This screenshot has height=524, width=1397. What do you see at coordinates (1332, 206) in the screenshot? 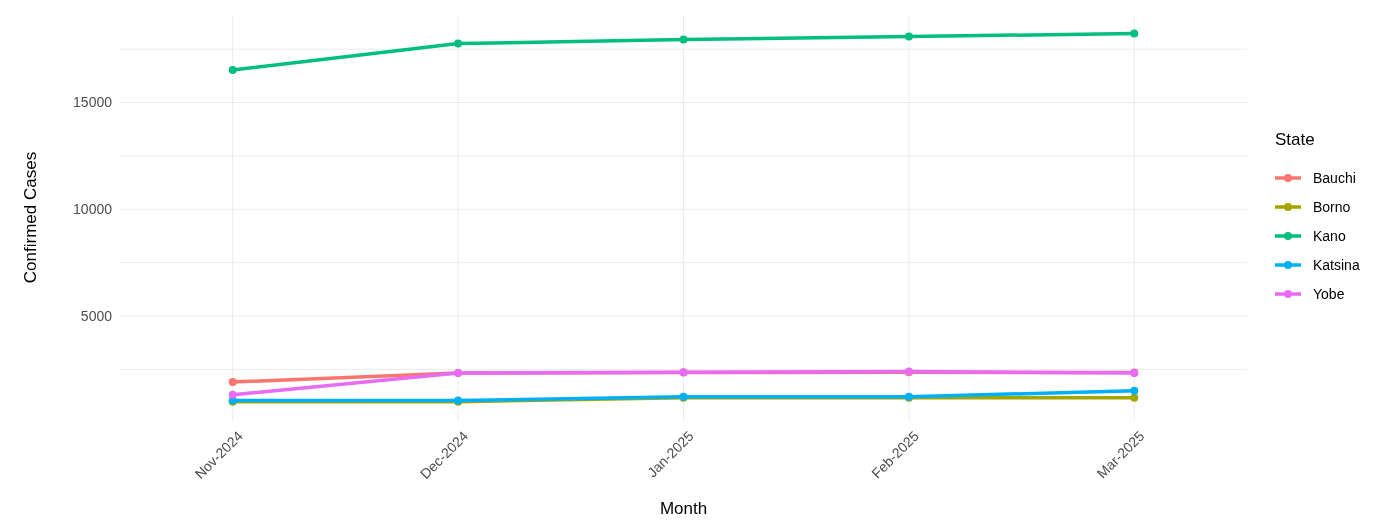
I see `legend-label: Borno` at bounding box center [1332, 206].